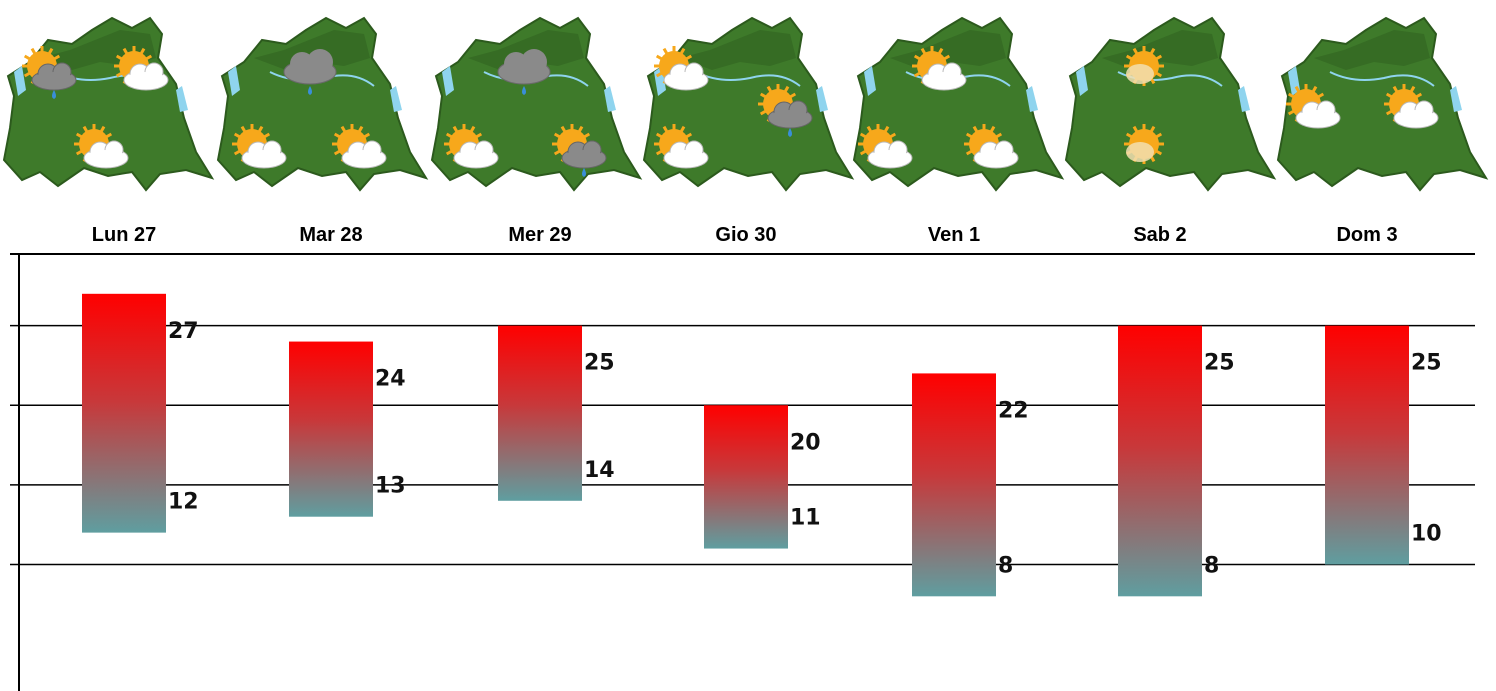  Describe the element at coordinates (954, 235) in the screenshot. I see `day-label: Ven 1` at that location.